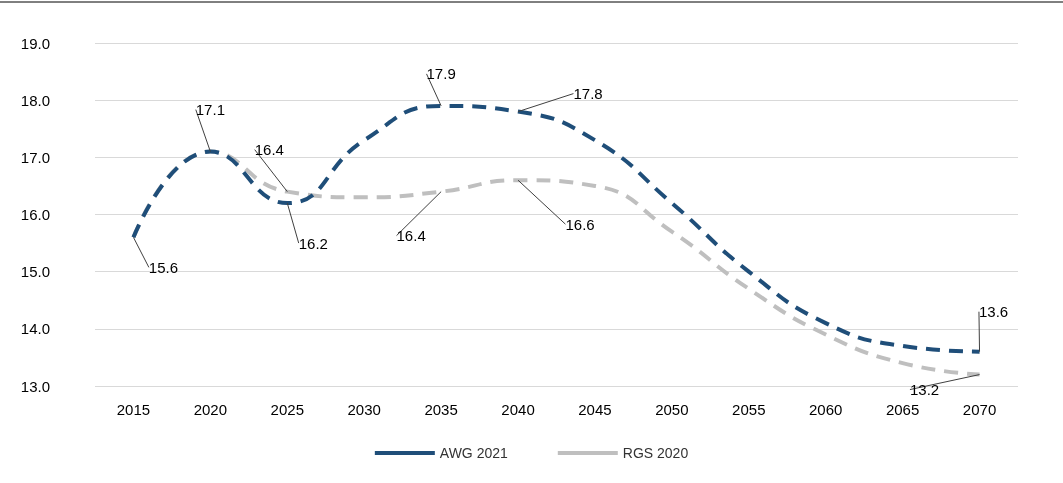  What do you see at coordinates (580, 224) in the screenshot?
I see `data-label: 16.6` at bounding box center [580, 224].